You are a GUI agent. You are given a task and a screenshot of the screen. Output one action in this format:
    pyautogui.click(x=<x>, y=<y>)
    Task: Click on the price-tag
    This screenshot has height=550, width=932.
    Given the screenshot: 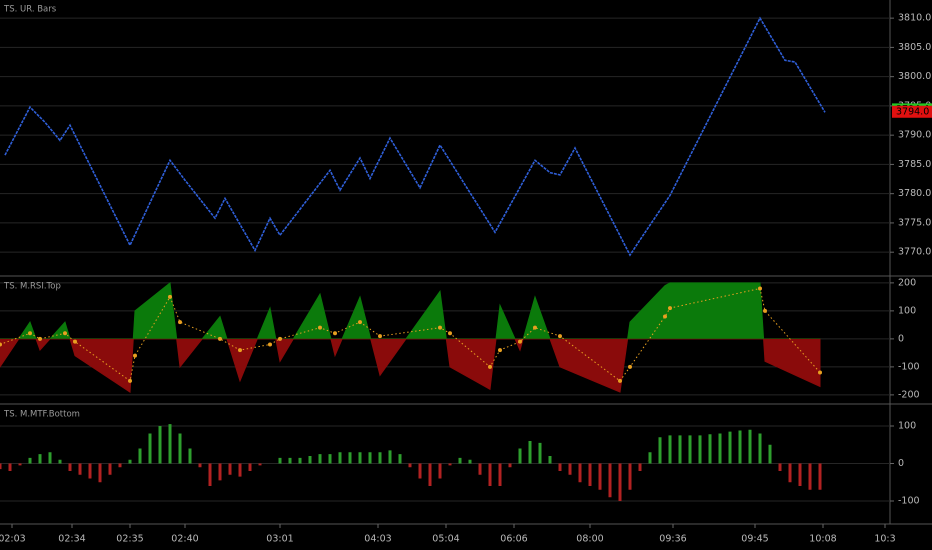 What is the action you would take?
    pyautogui.click(x=912, y=111)
    